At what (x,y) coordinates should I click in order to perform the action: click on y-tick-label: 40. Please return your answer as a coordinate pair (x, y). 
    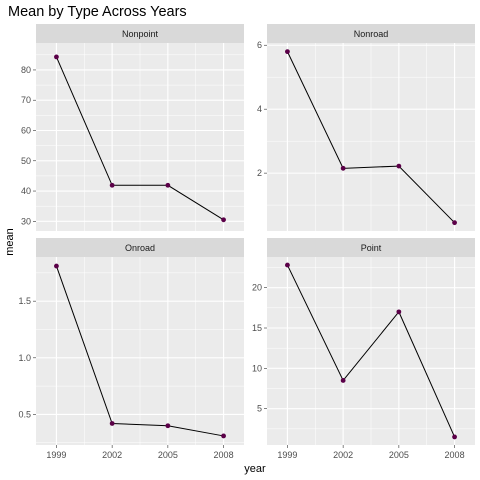
    Looking at the image, I should click on (26, 191).